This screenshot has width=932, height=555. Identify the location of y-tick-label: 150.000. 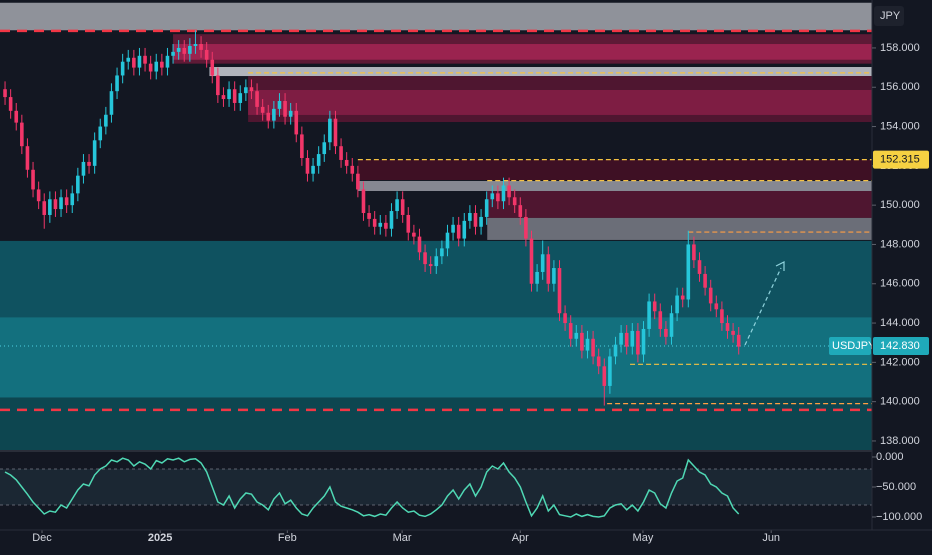
(900, 205).